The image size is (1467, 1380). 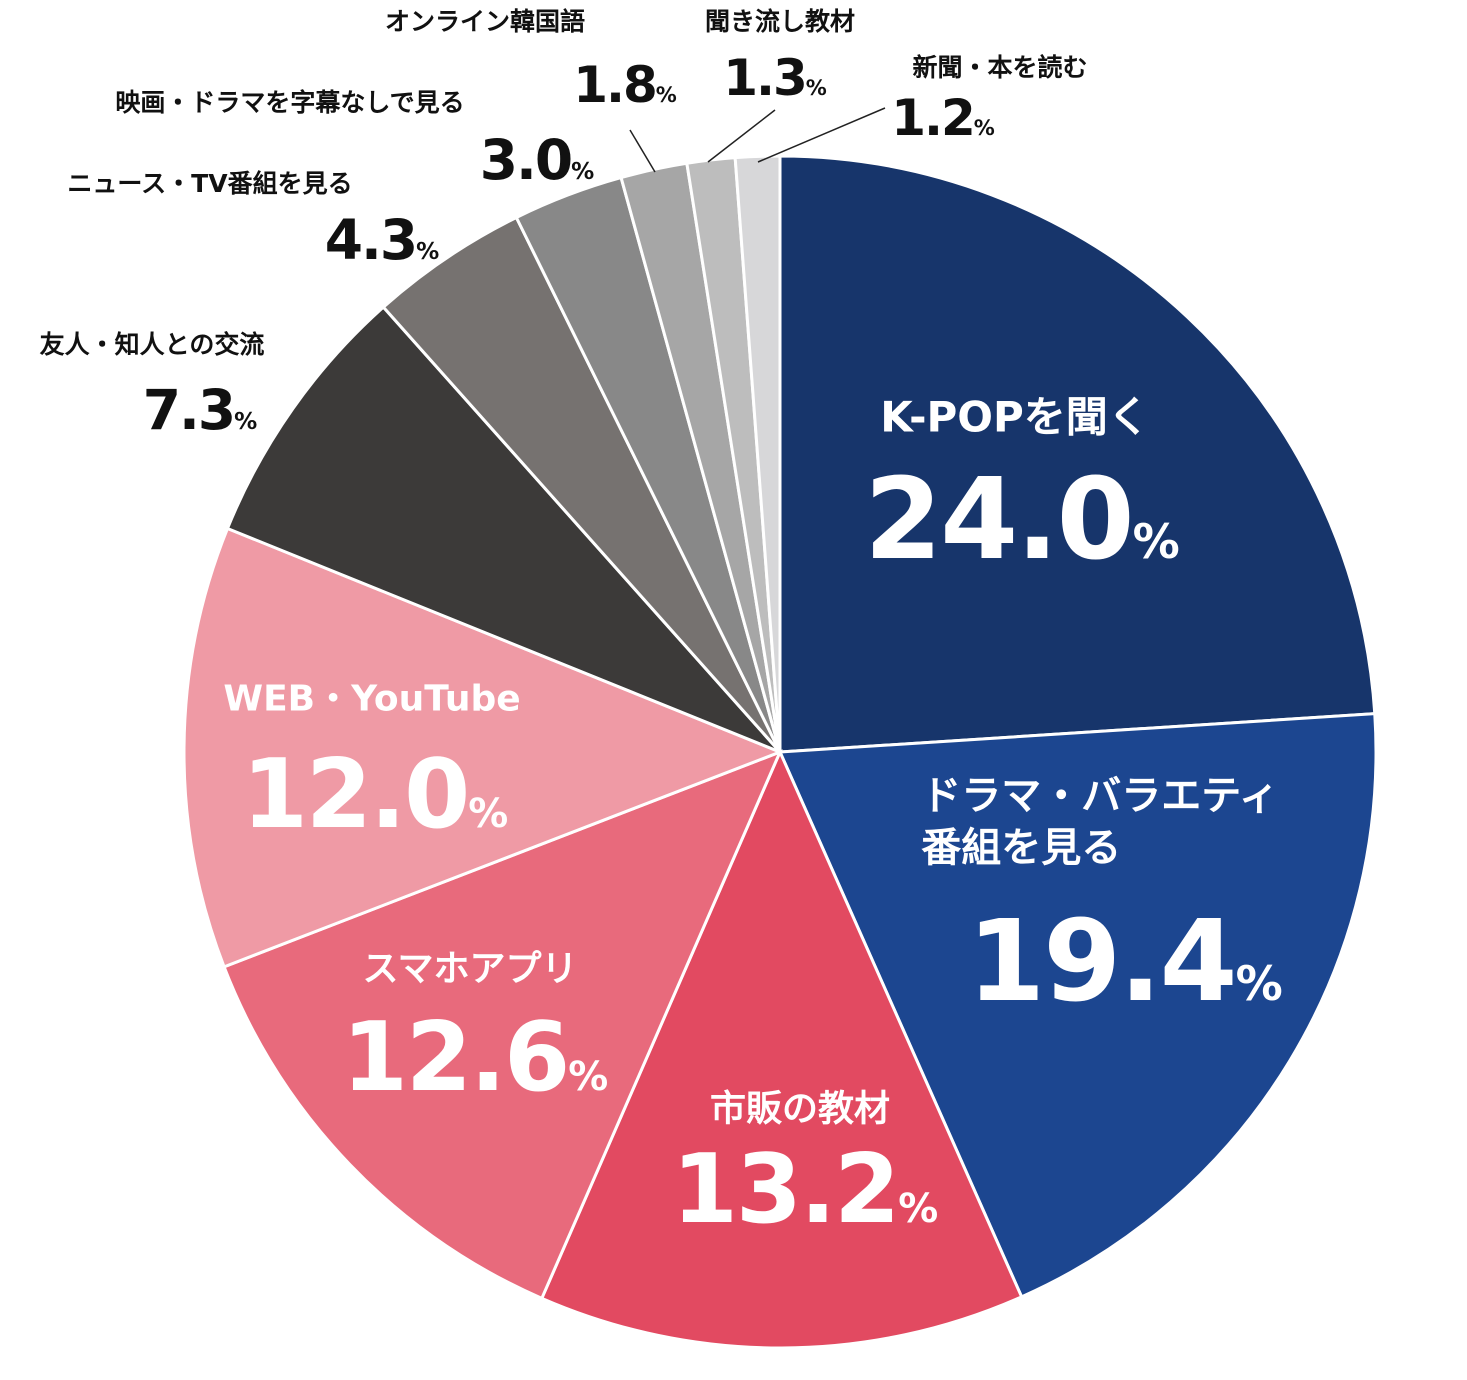 I want to click on value-label: 13.2%, so click(x=805, y=1190).